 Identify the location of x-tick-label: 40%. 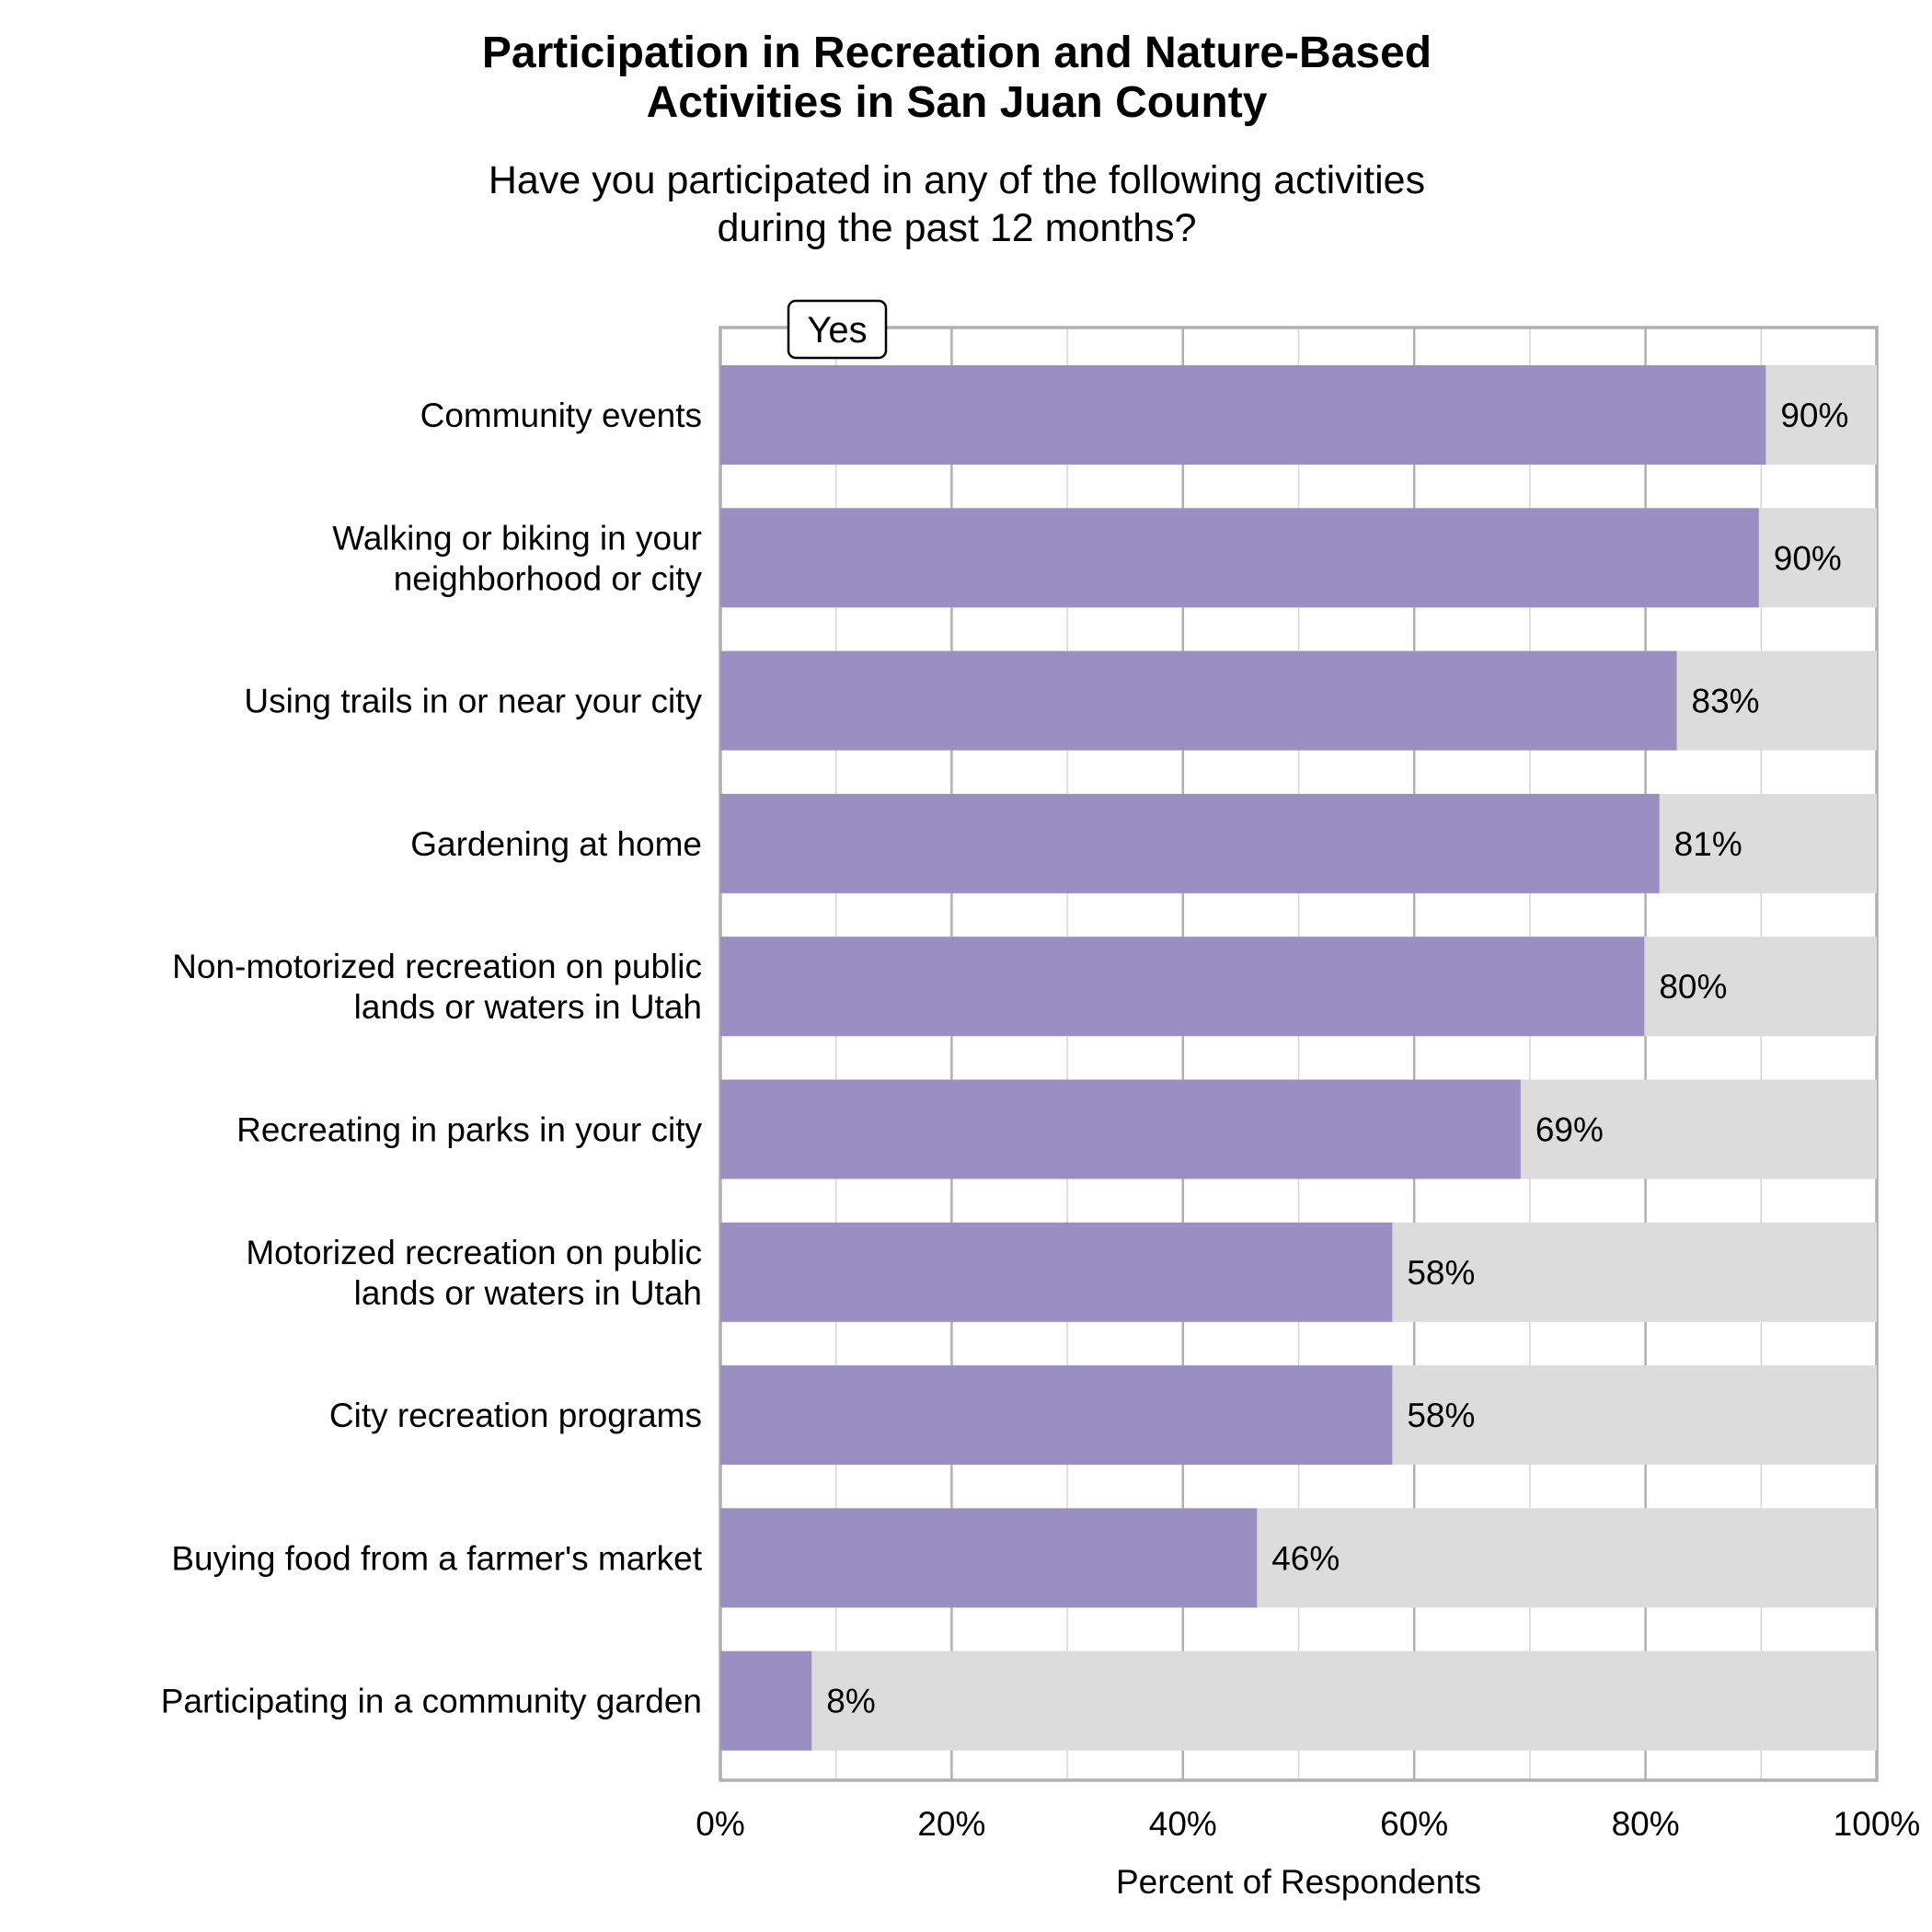
(1183, 1824).